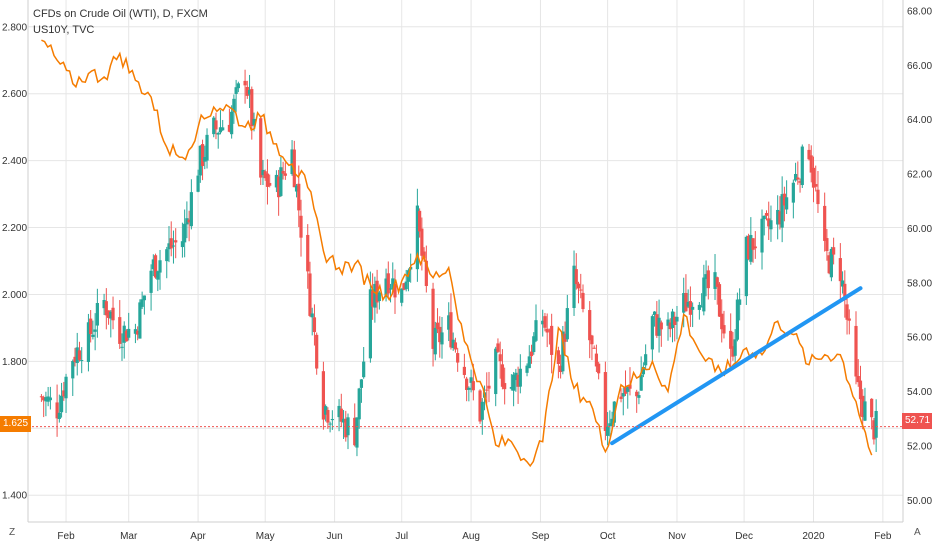 The image size is (932, 550). Describe the element at coordinates (14, 161) in the screenshot. I see `left-axis-tick: 2.400` at that location.